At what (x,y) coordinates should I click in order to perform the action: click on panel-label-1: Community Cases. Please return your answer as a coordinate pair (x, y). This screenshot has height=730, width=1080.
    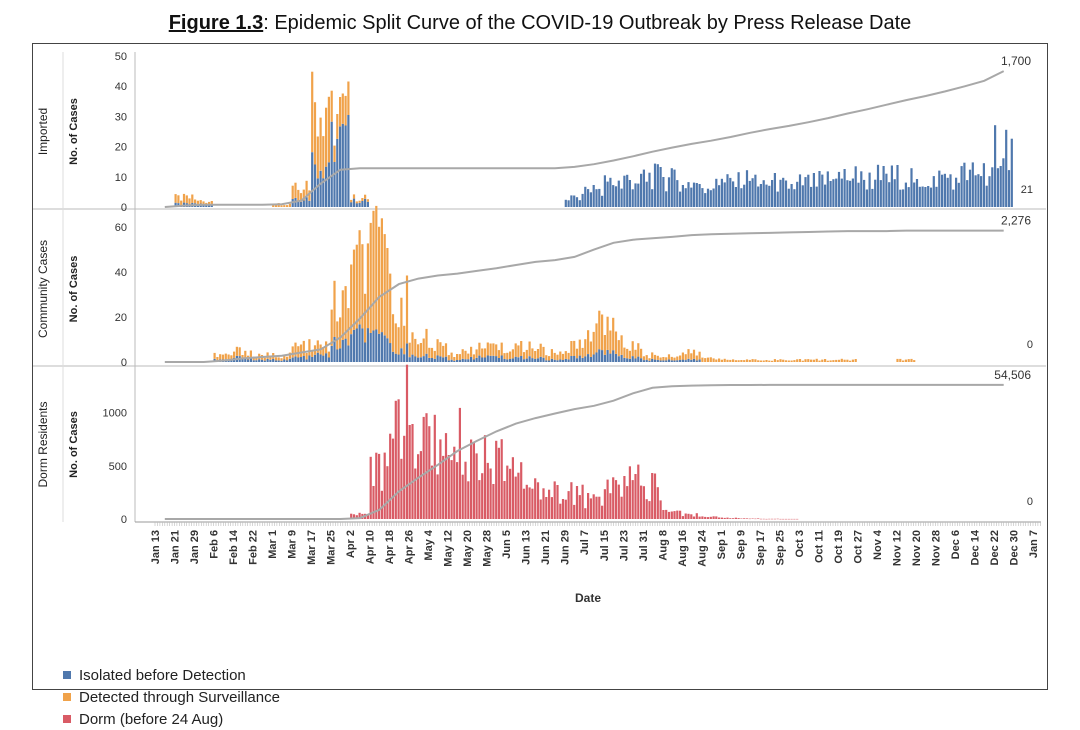
    Looking at the image, I should click on (43, 289).